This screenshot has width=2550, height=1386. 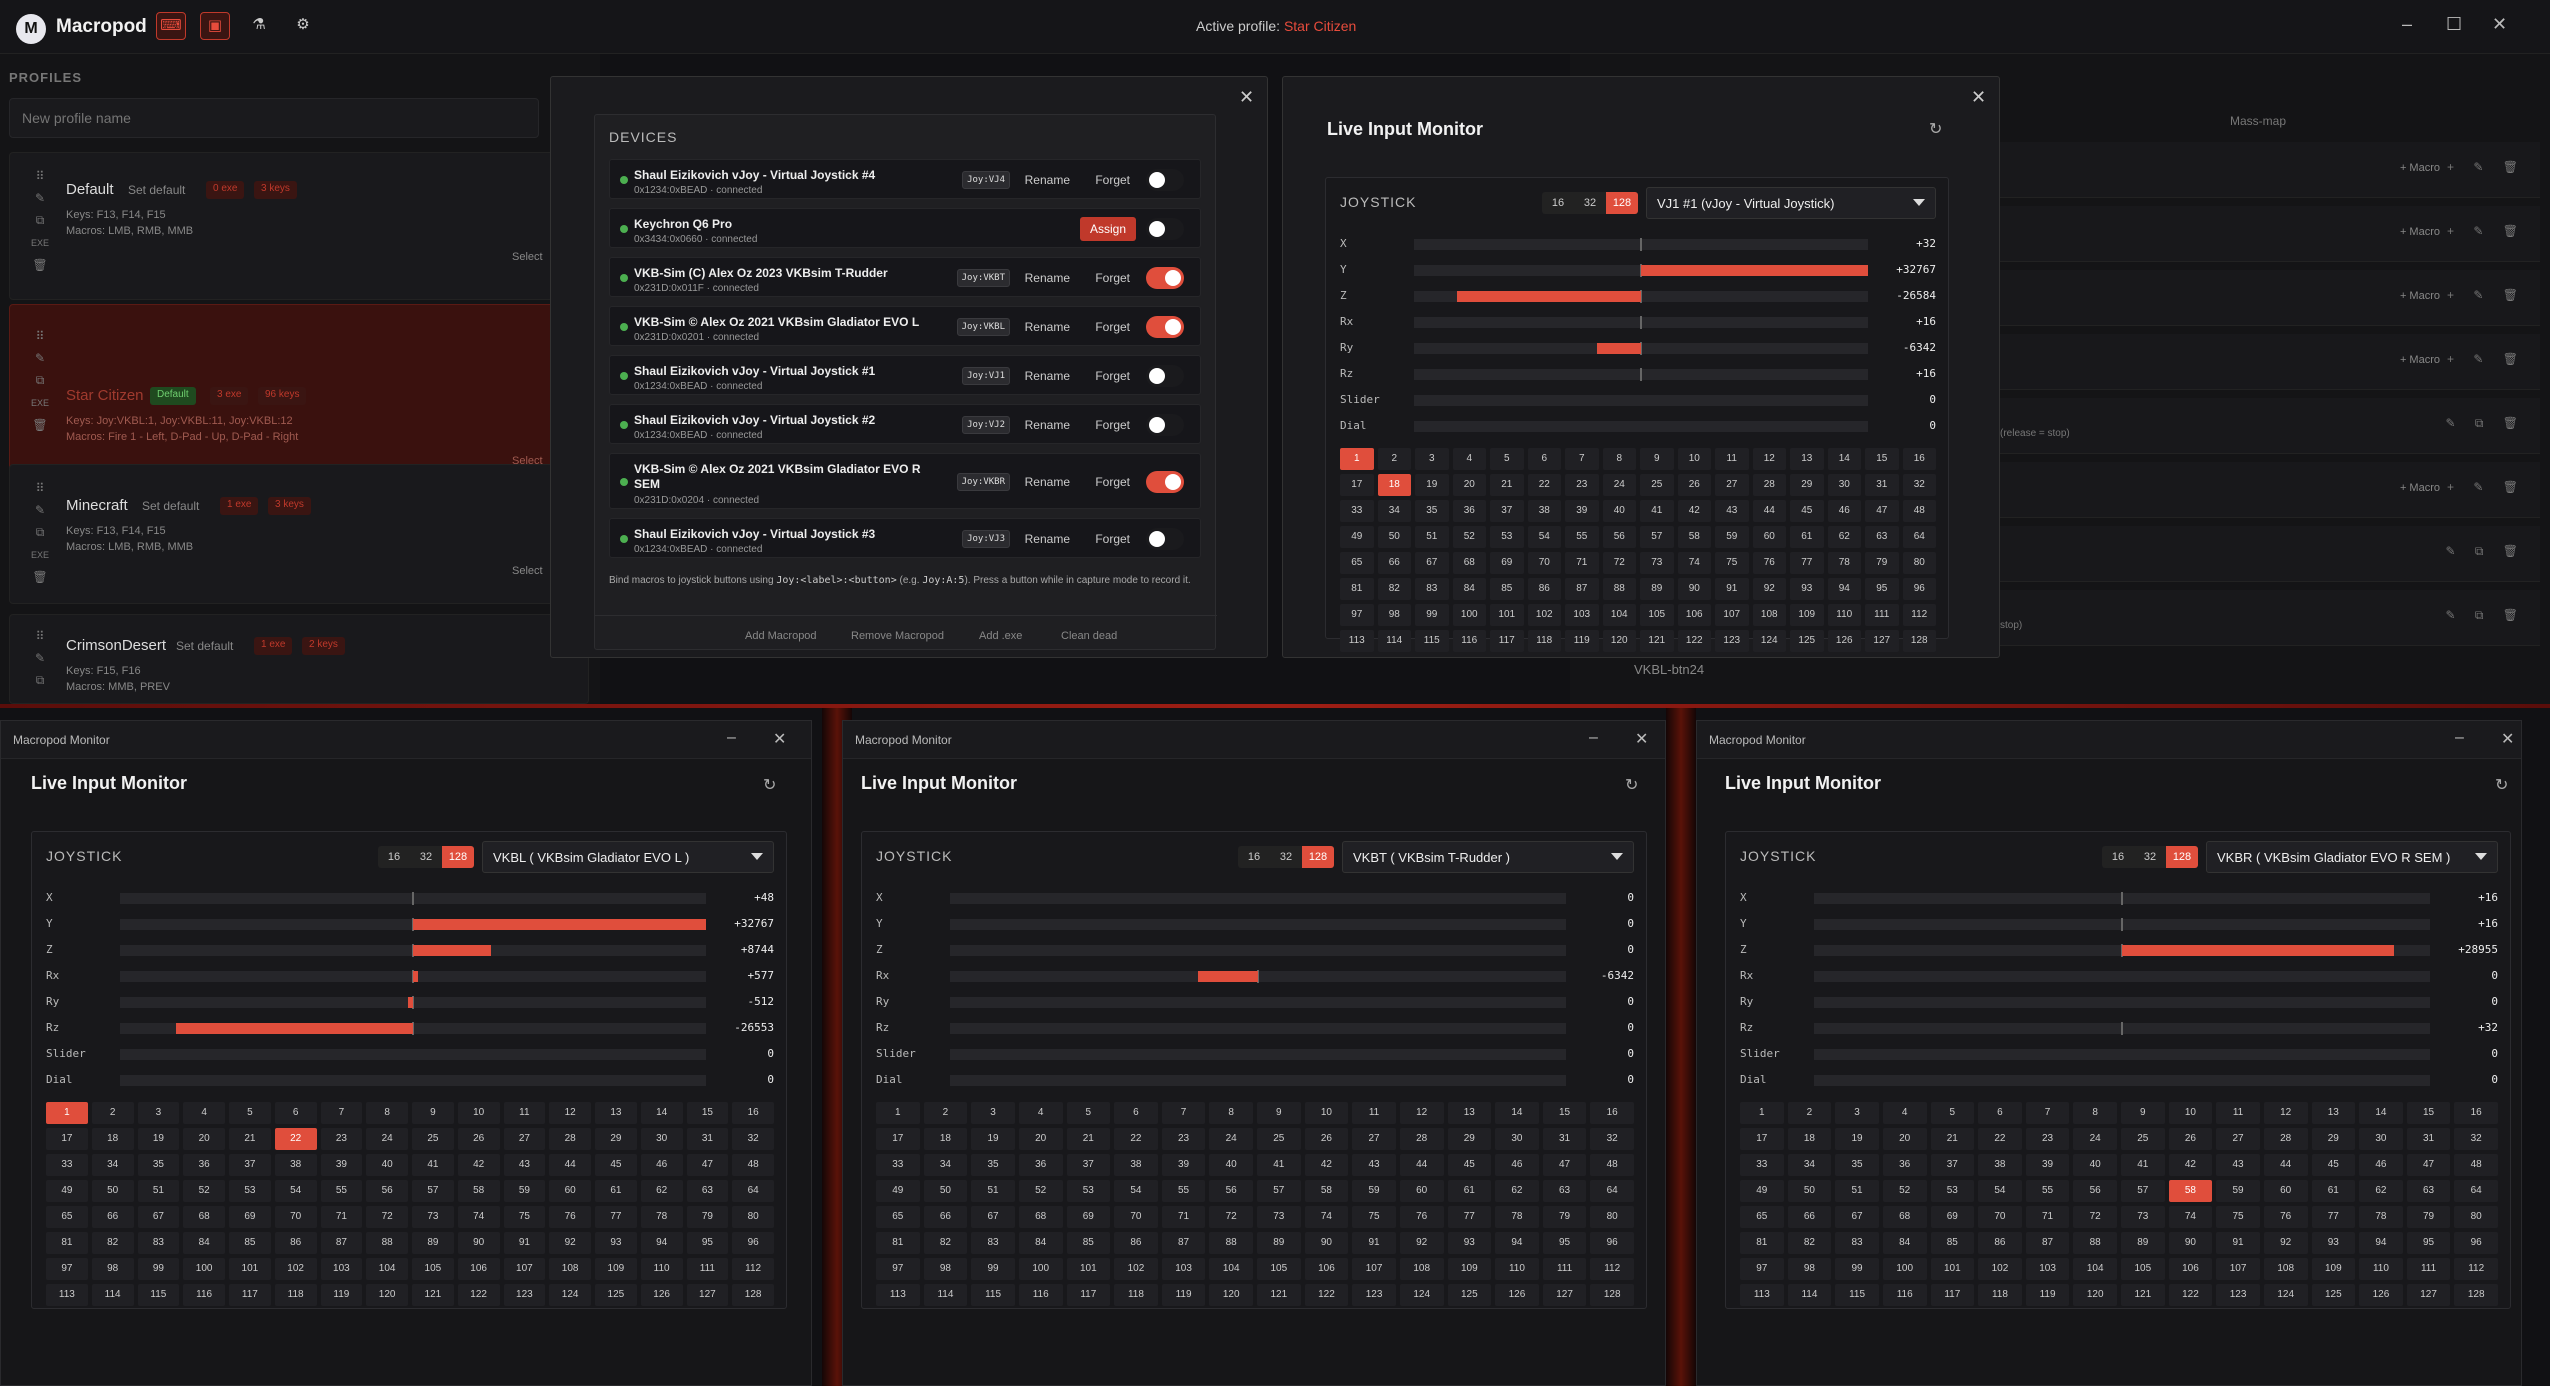 What do you see at coordinates (1089, 636) in the screenshot?
I see `clean-dead-button: Clean dead` at bounding box center [1089, 636].